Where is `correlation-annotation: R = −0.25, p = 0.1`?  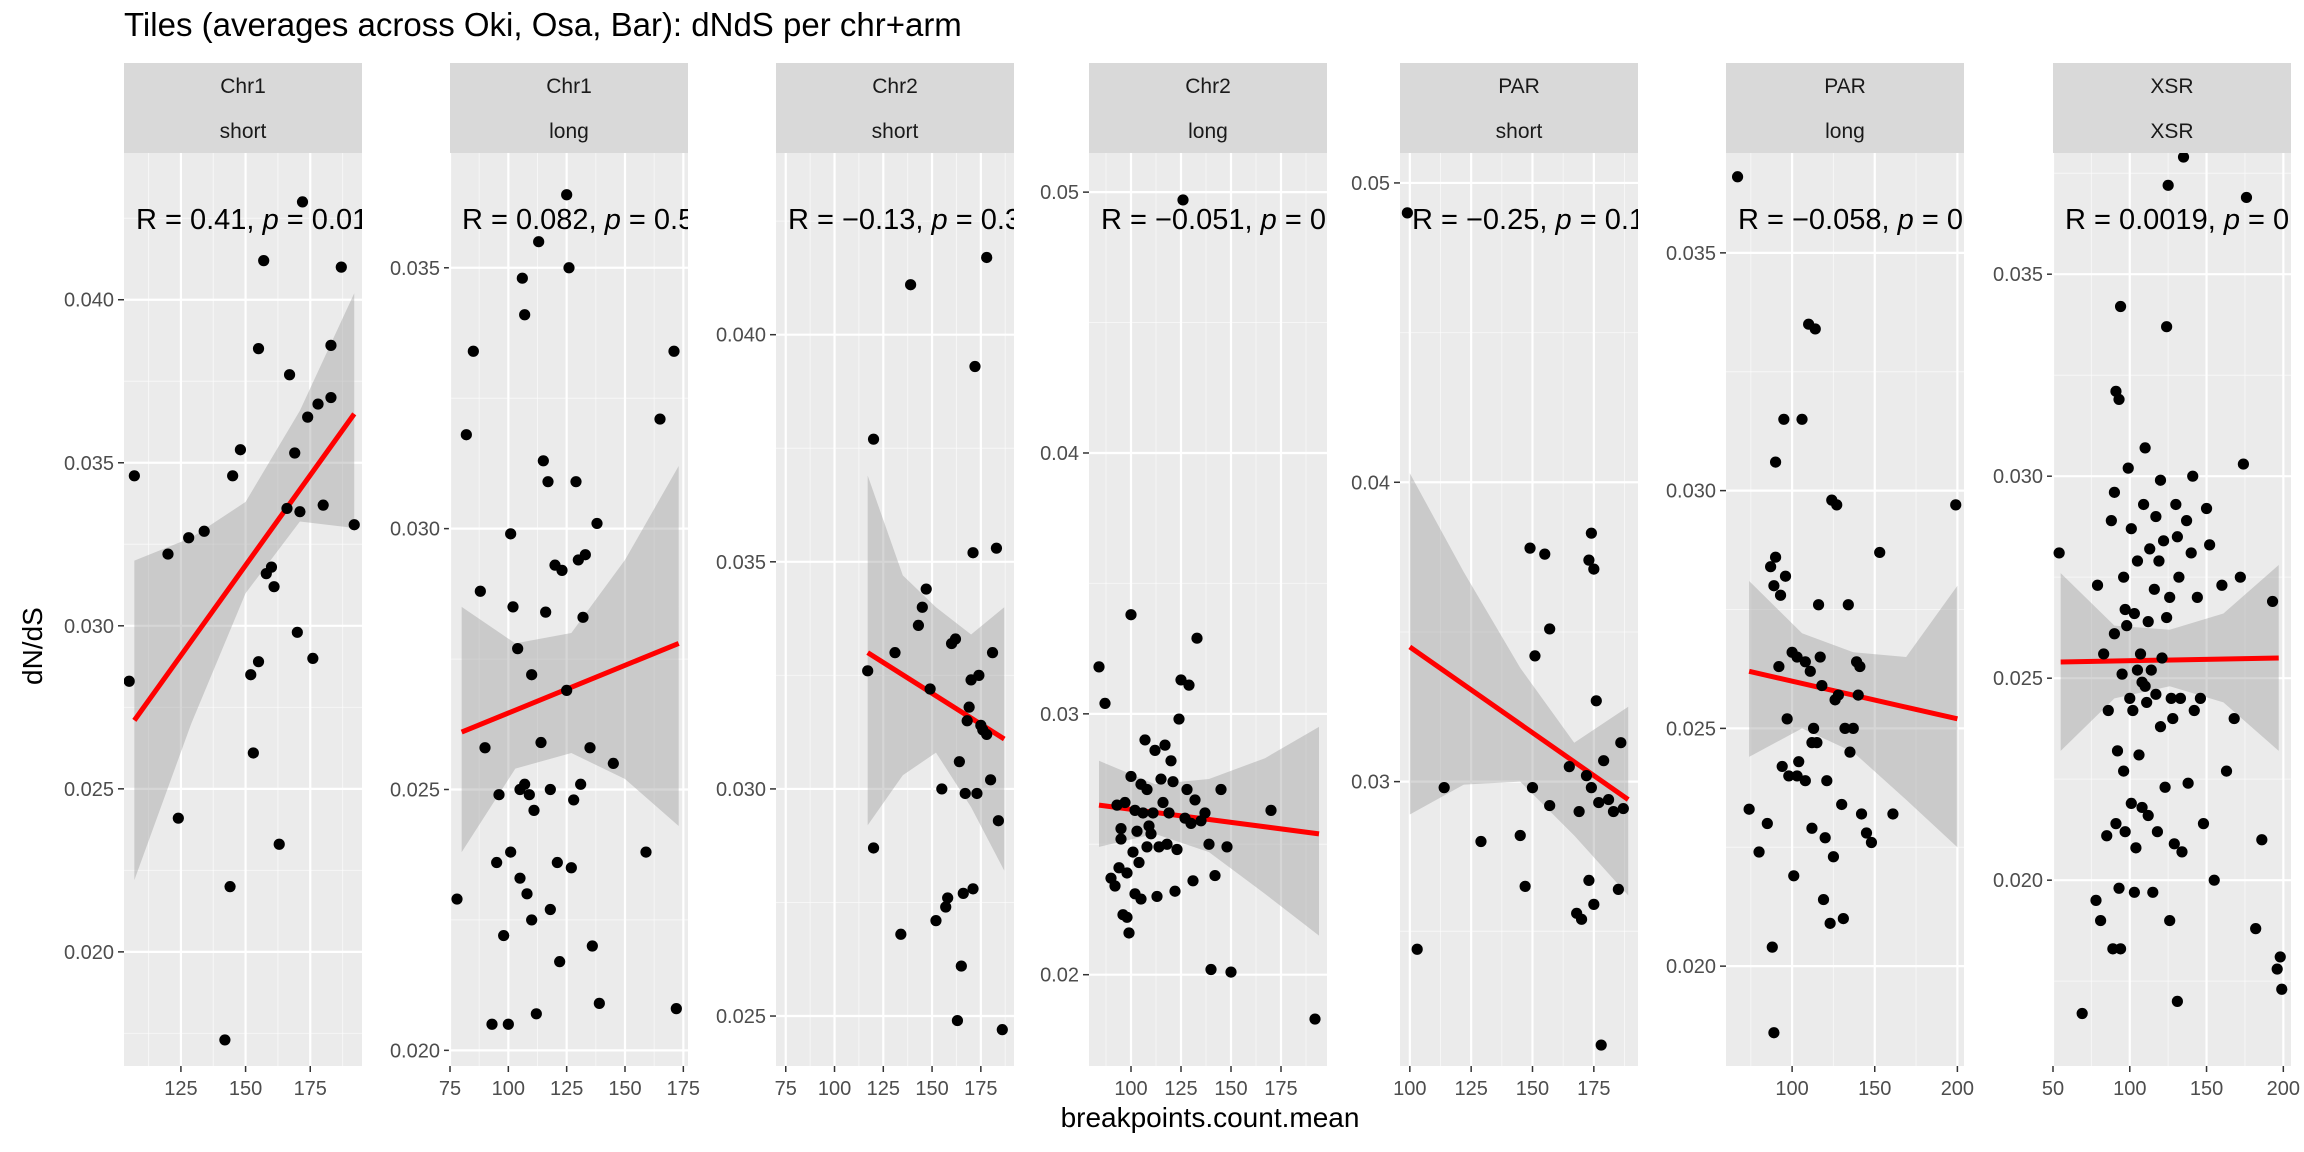
correlation-annotation: R = −0.25, p = 0.1 is located at coordinates (1528, 220).